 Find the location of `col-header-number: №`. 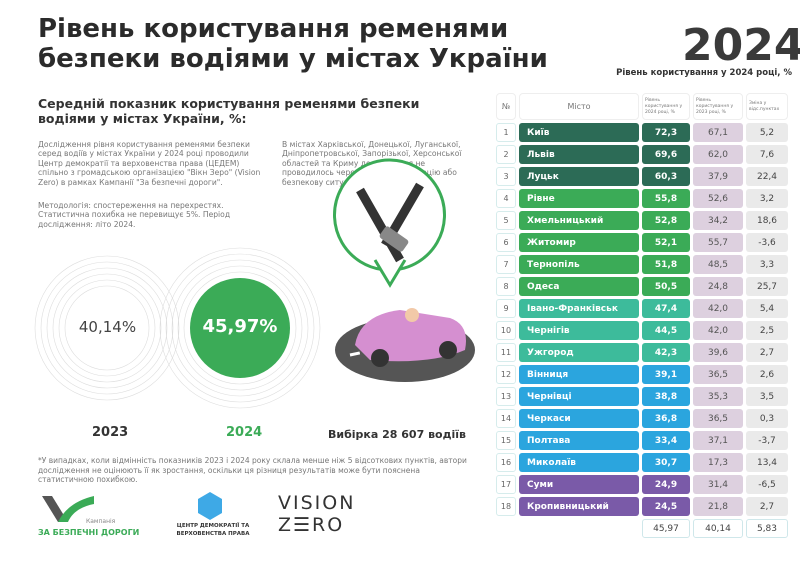

col-header-number: № is located at coordinates (506, 106).